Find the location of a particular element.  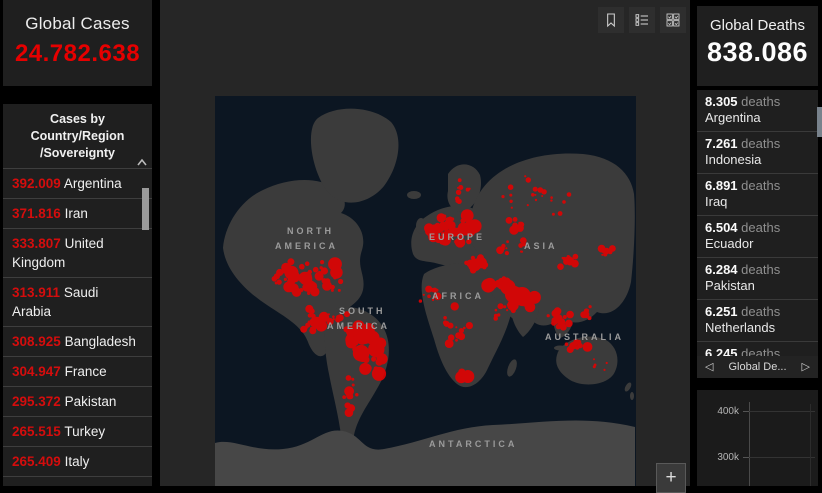

legend-list-icon is located at coordinates (641, 20).